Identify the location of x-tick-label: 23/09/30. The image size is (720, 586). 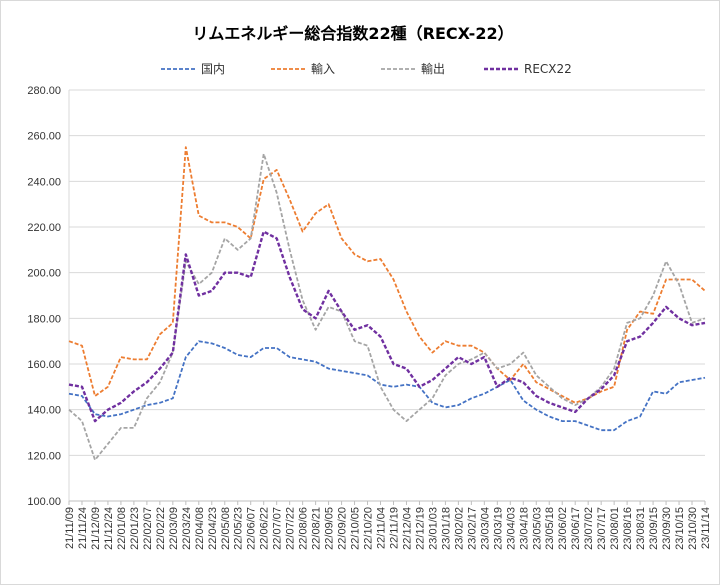
(667, 528).